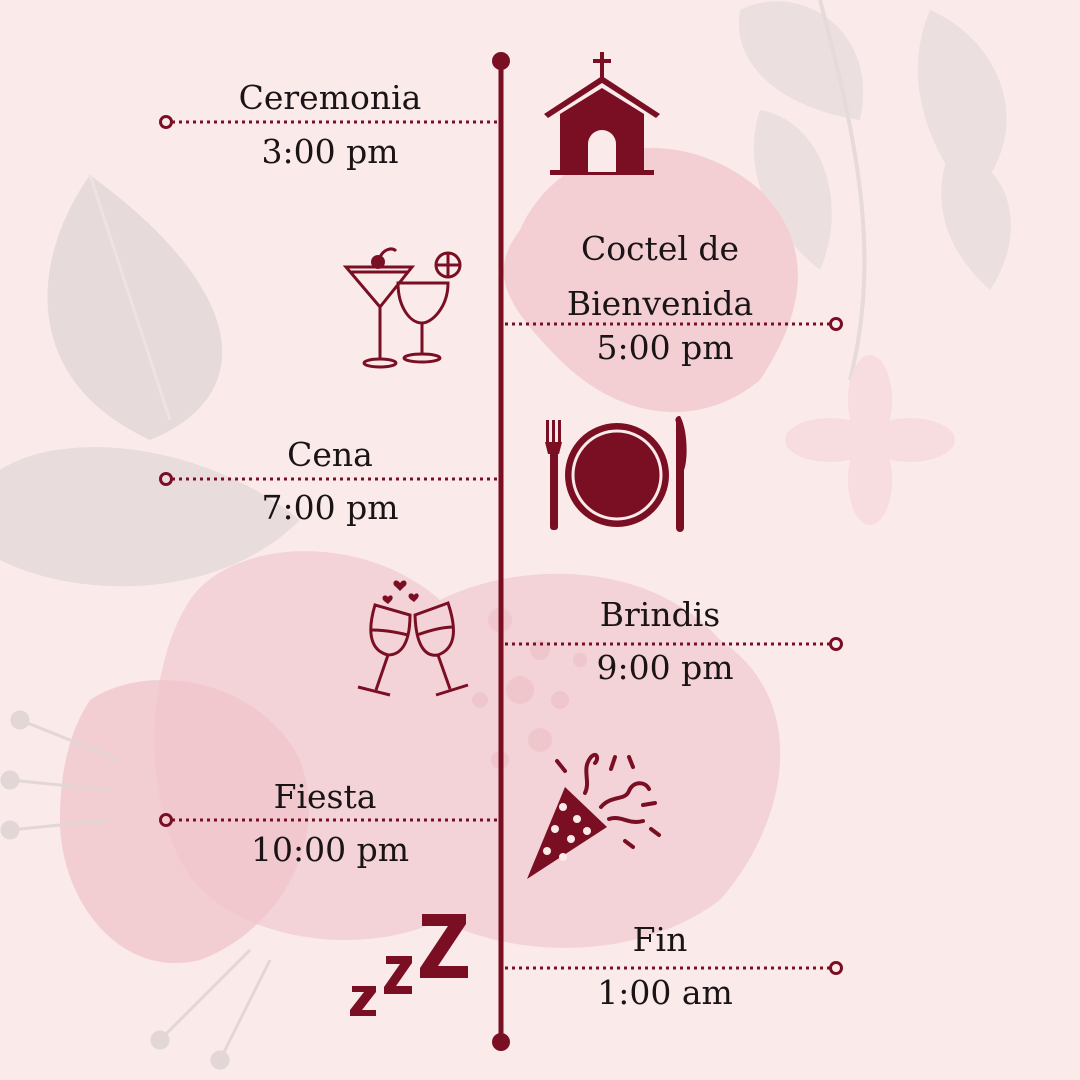  Describe the element at coordinates (409, 965) in the screenshot. I see `sleep-zzz-icon` at that location.